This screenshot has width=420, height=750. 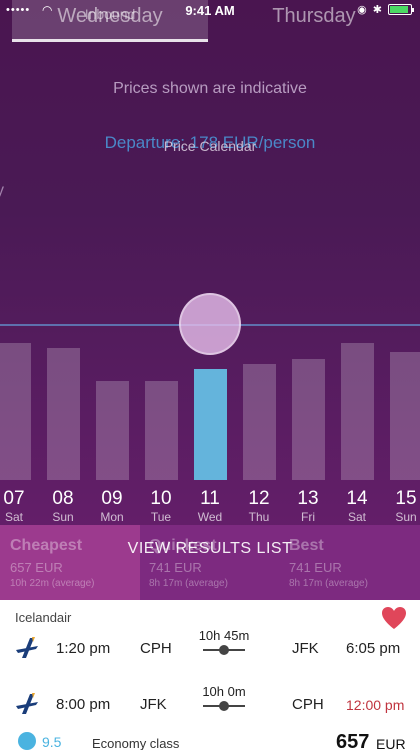 What do you see at coordinates (47, 10) in the screenshot?
I see `wifi-icon: ◠` at bounding box center [47, 10].